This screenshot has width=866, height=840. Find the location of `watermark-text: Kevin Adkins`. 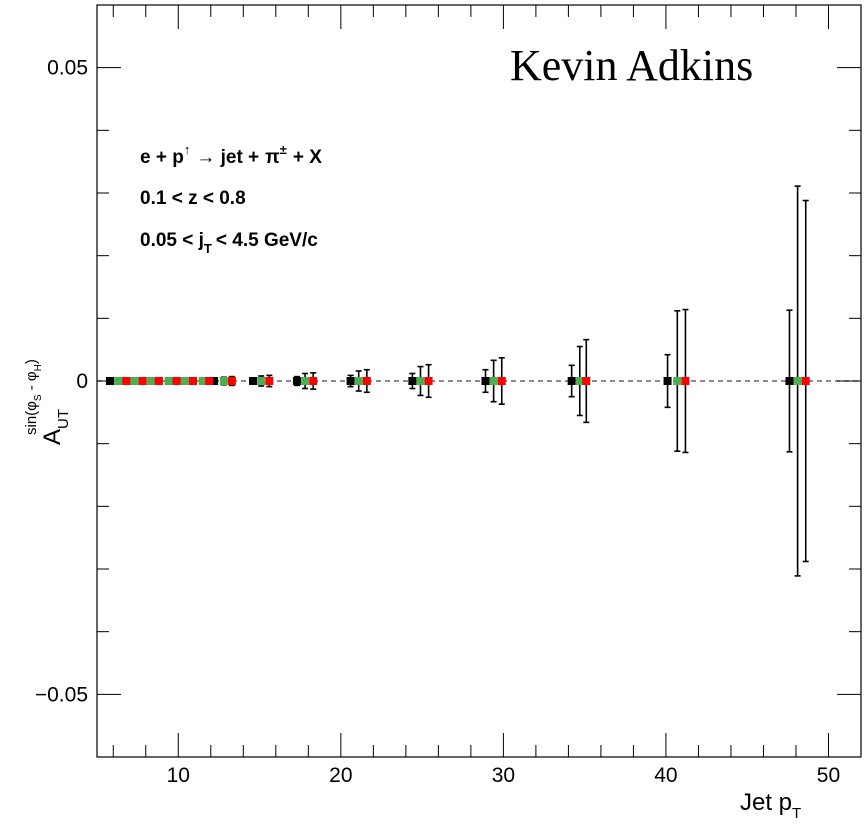

watermark-text: Kevin Adkins is located at coordinates (631, 65).